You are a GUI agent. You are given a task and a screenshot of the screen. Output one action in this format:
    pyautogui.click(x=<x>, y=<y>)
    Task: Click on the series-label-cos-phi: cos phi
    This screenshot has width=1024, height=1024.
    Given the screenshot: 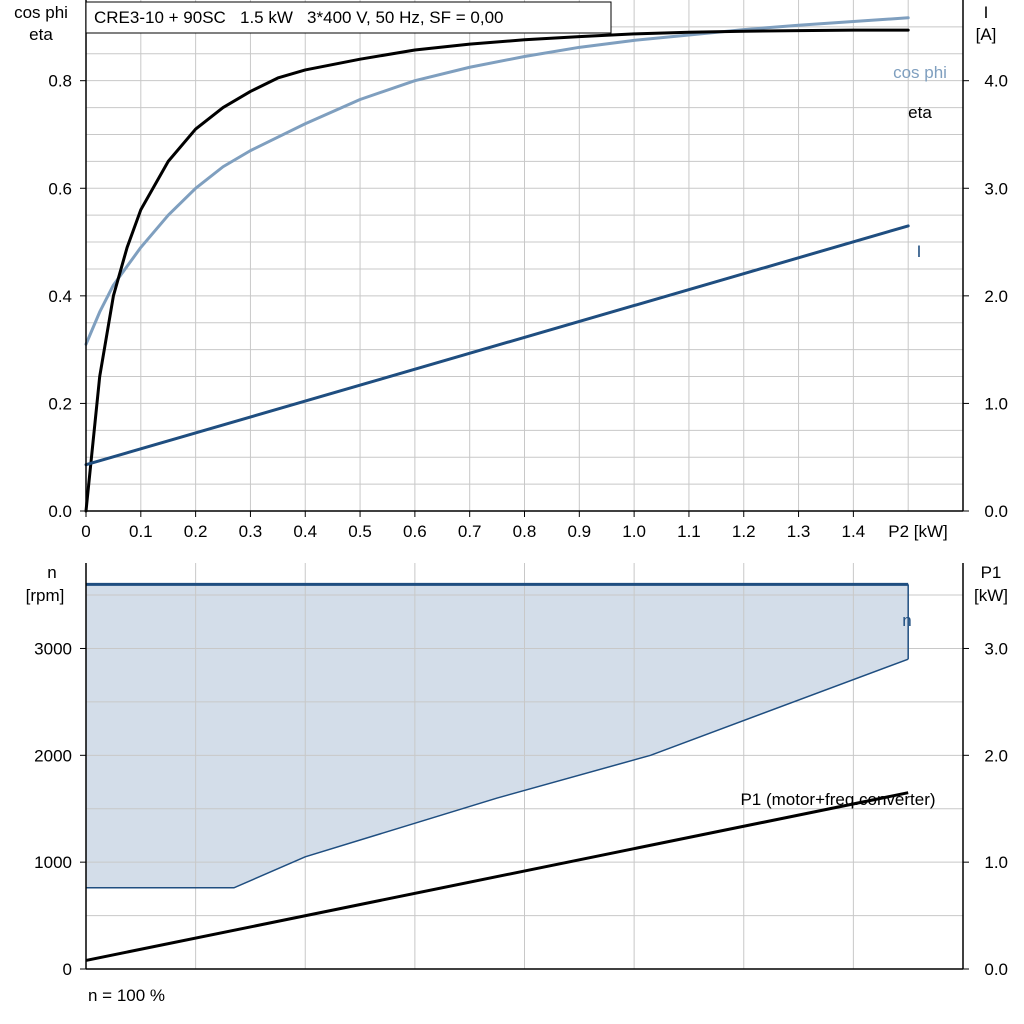 What is the action you would take?
    pyautogui.click(x=920, y=72)
    